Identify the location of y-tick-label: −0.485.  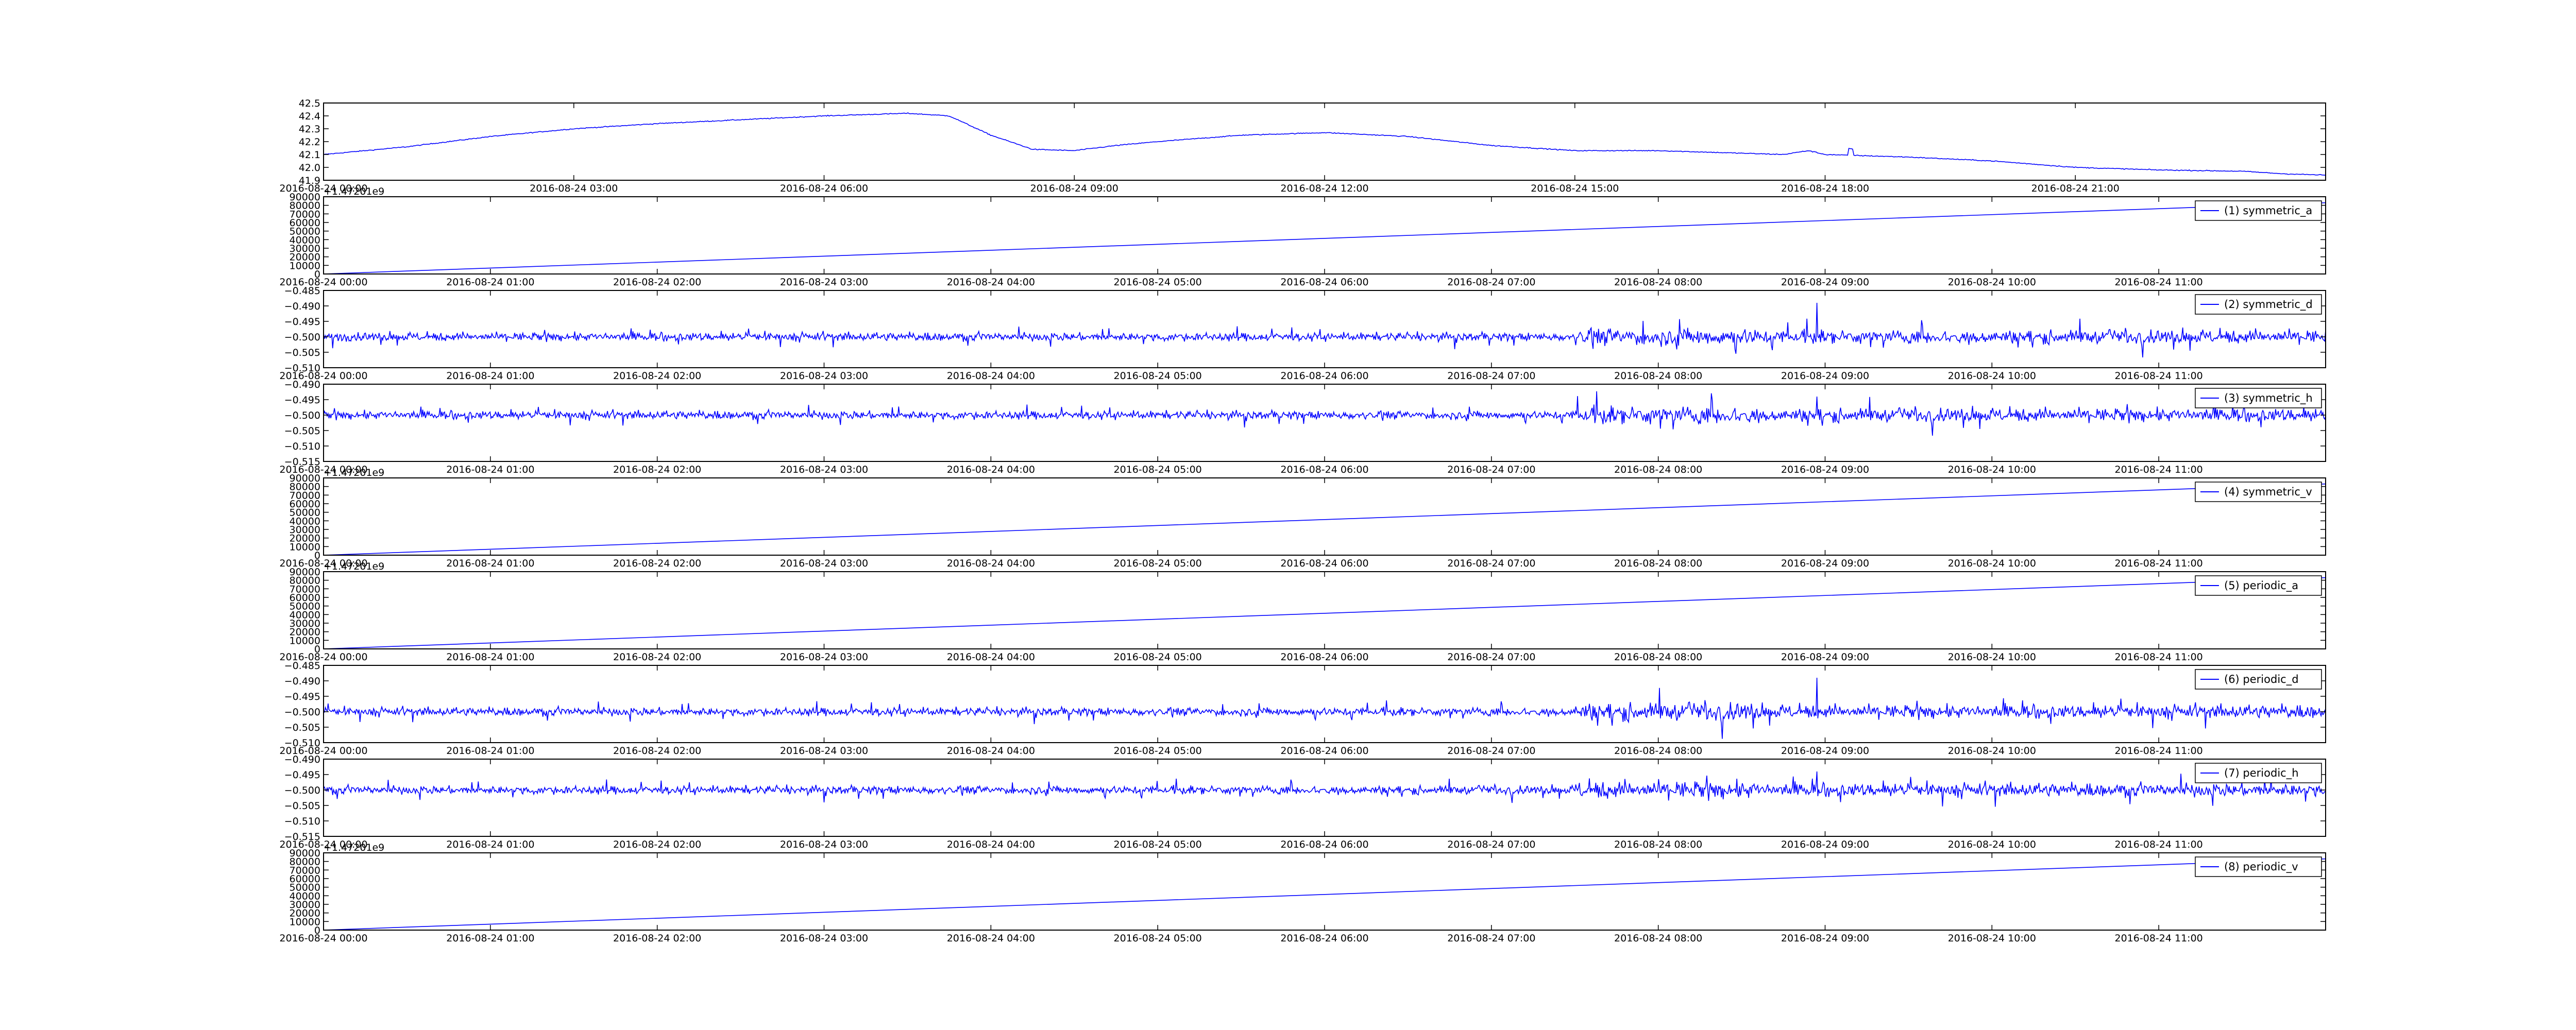
(302, 291).